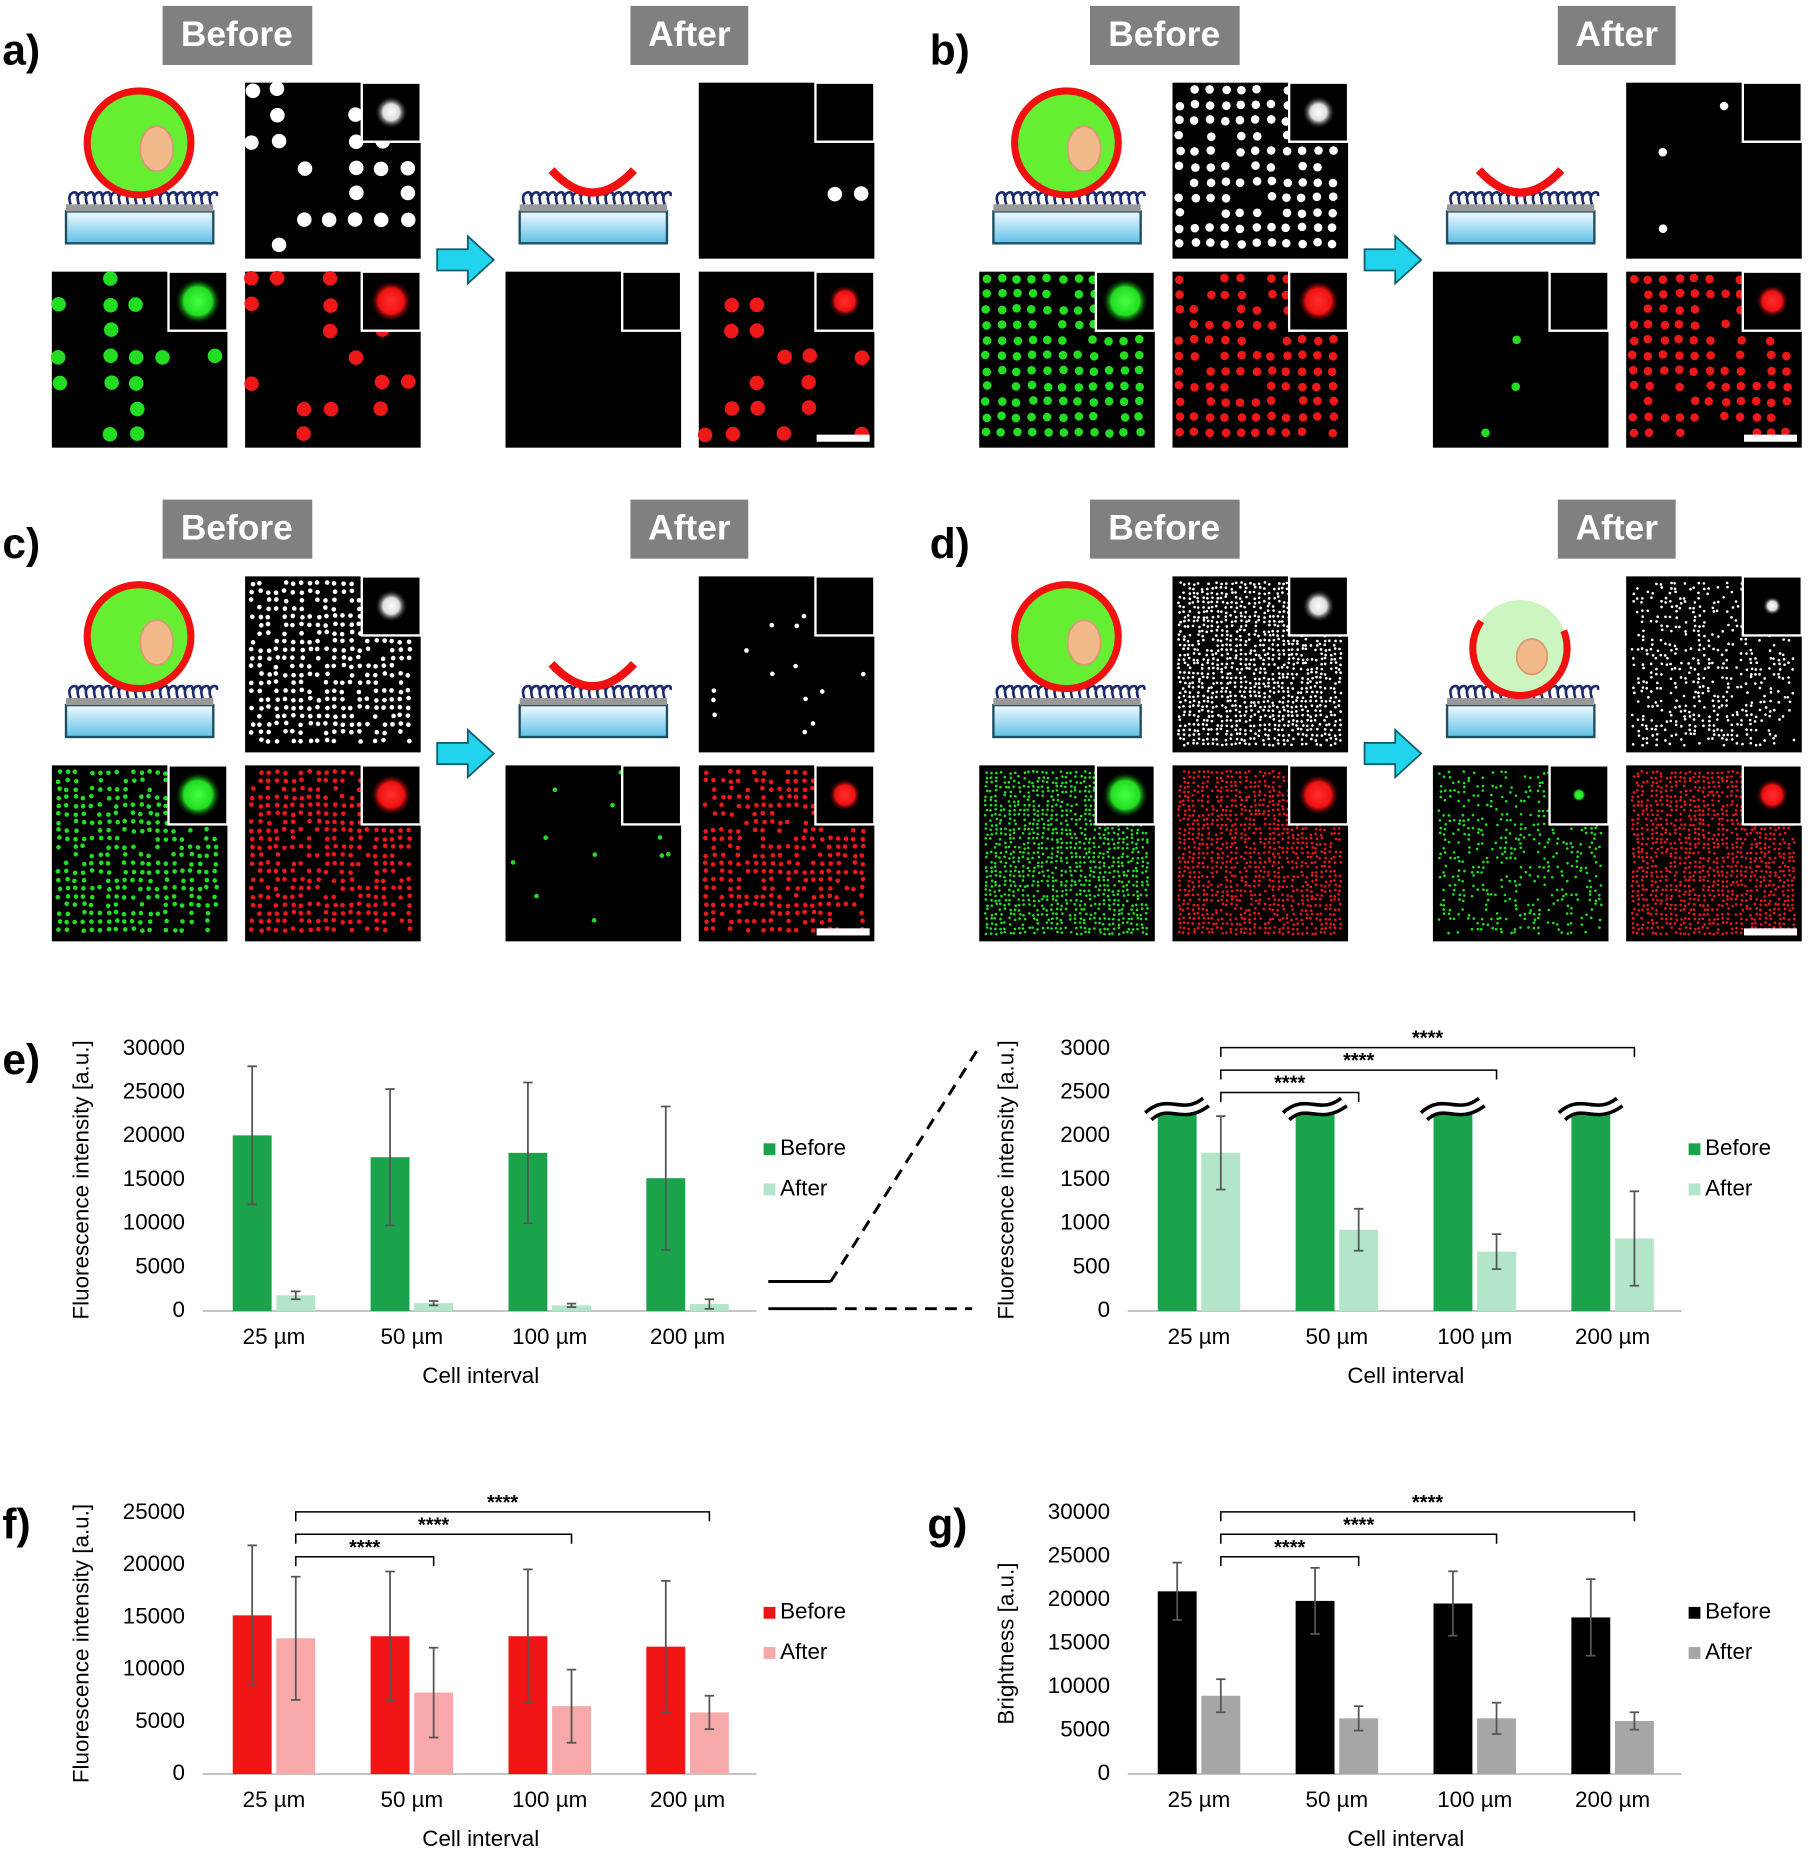 This screenshot has height=1852, width=1810. Describe the element at coordinates (163, 691) in the screenshot. I see `brush` at that location.